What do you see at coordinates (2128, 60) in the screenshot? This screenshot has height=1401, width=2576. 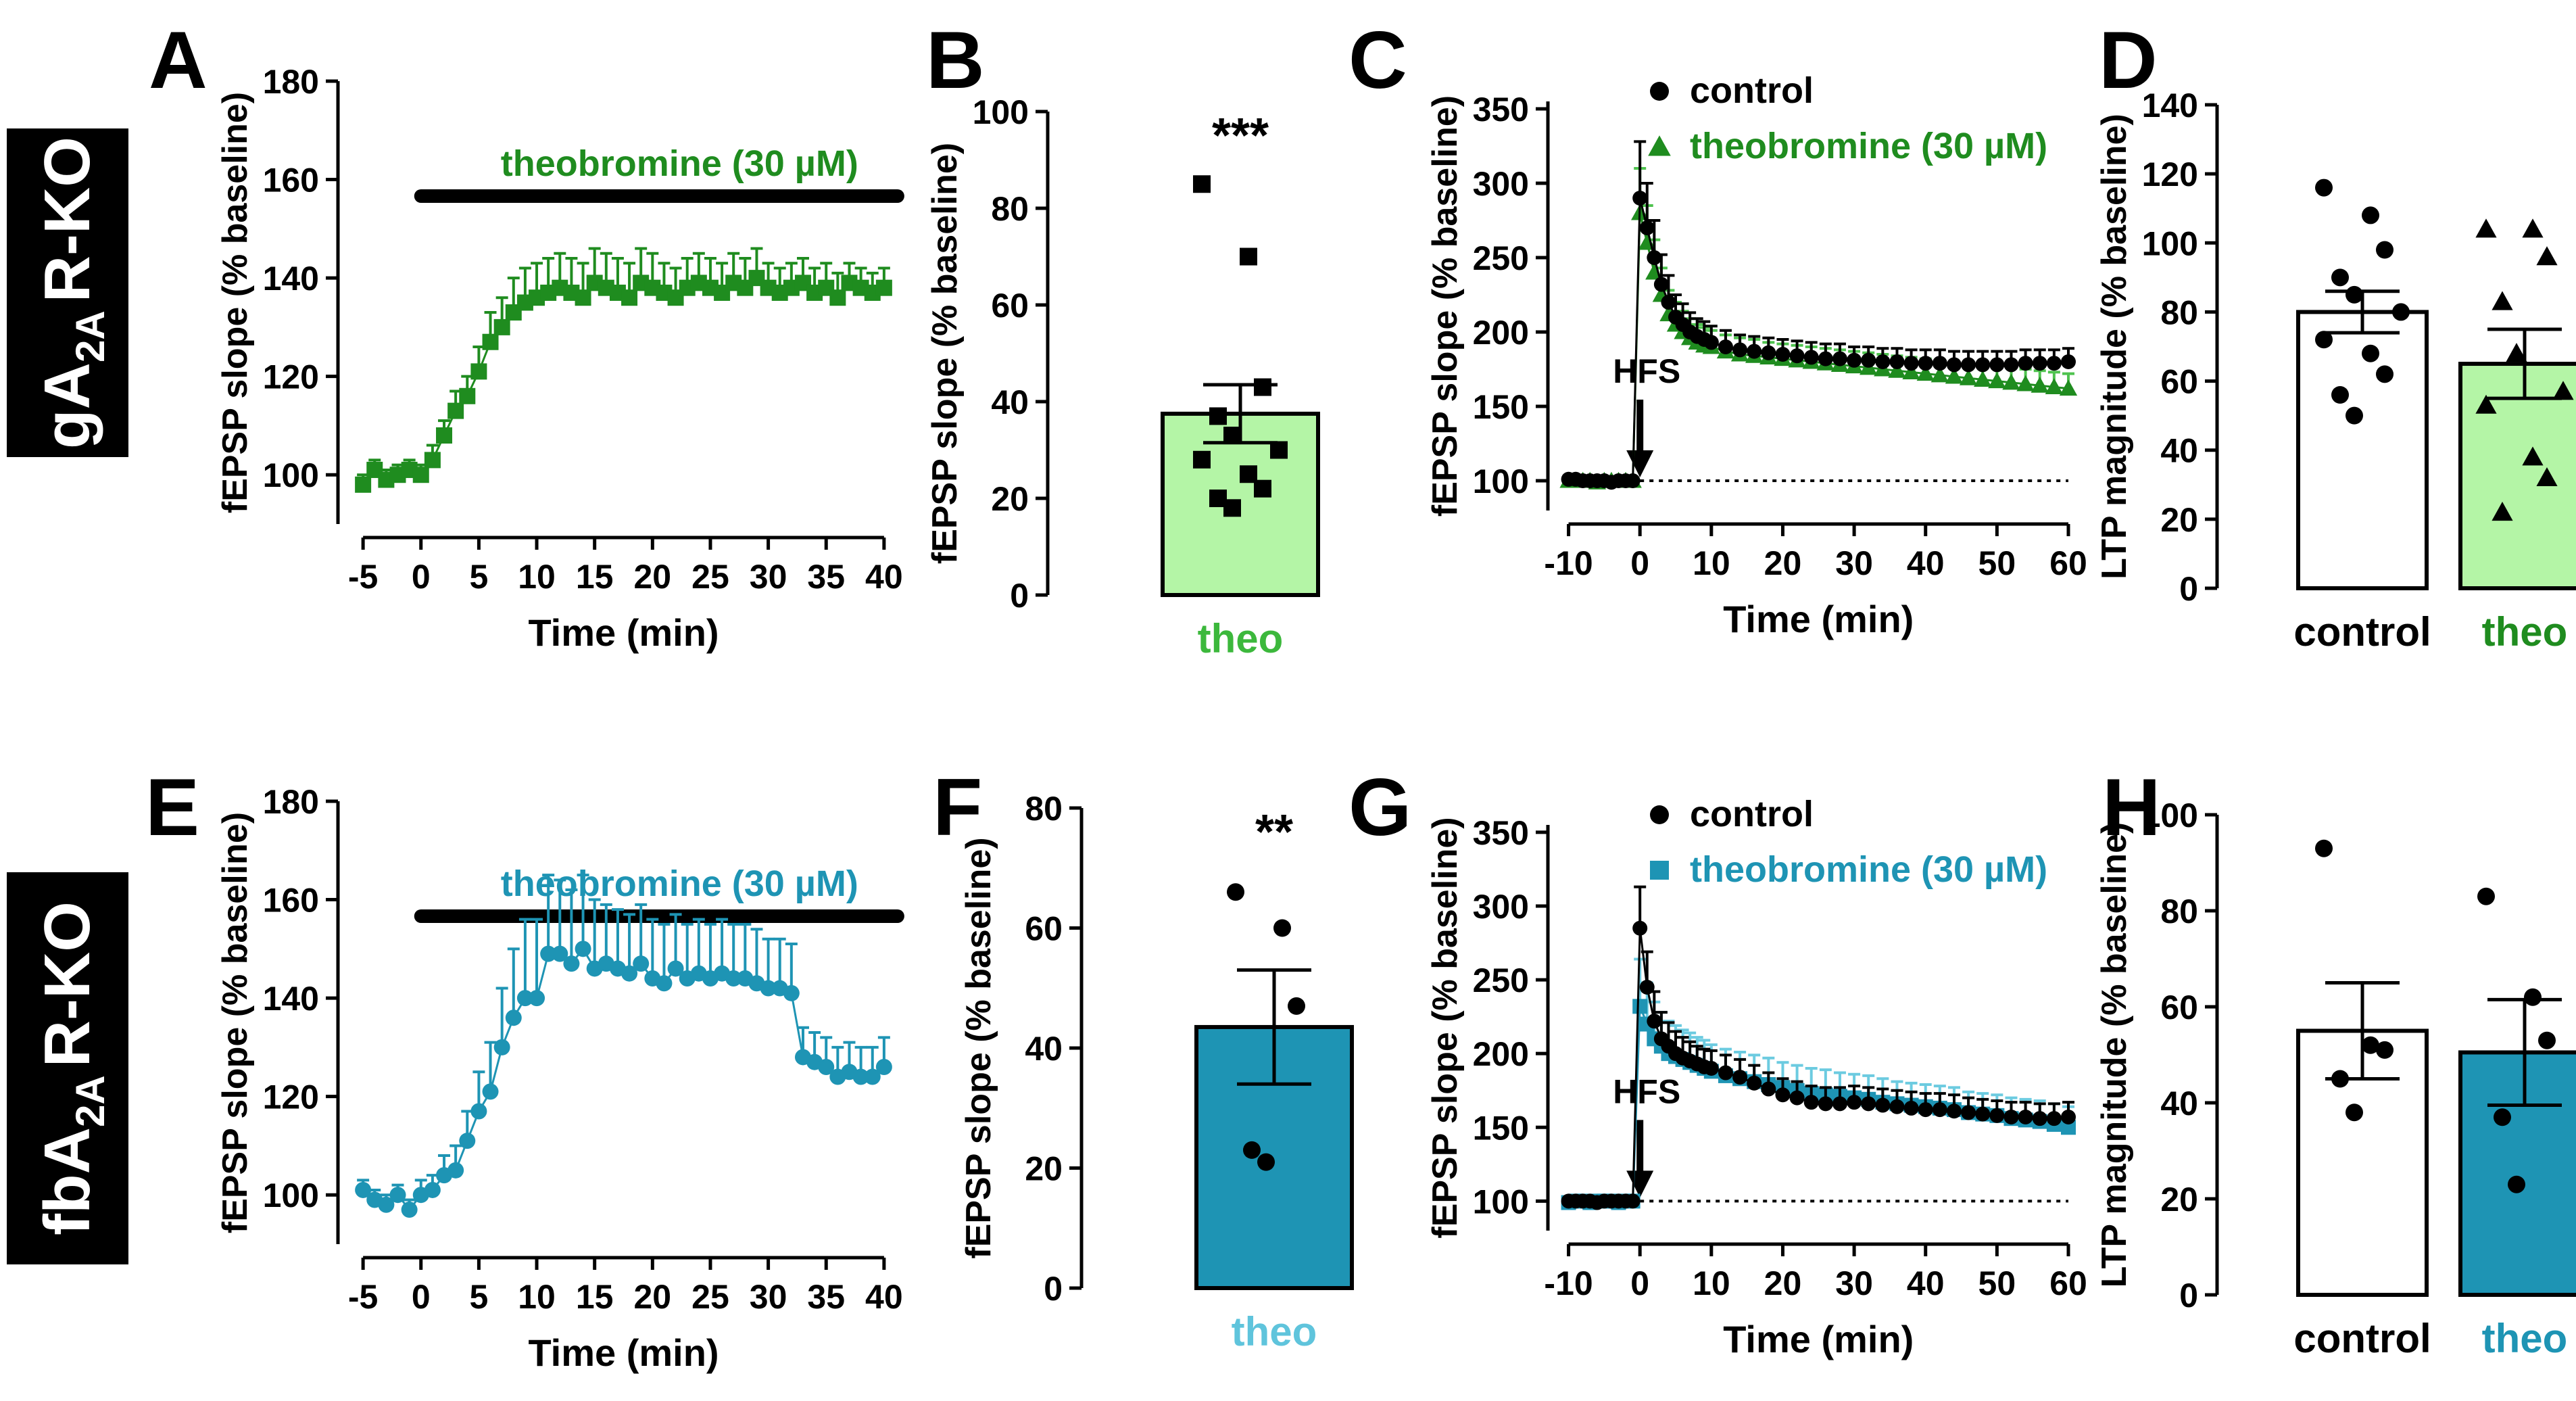 I see `panel-letter-d: D` at bounding box center [2128, 60].